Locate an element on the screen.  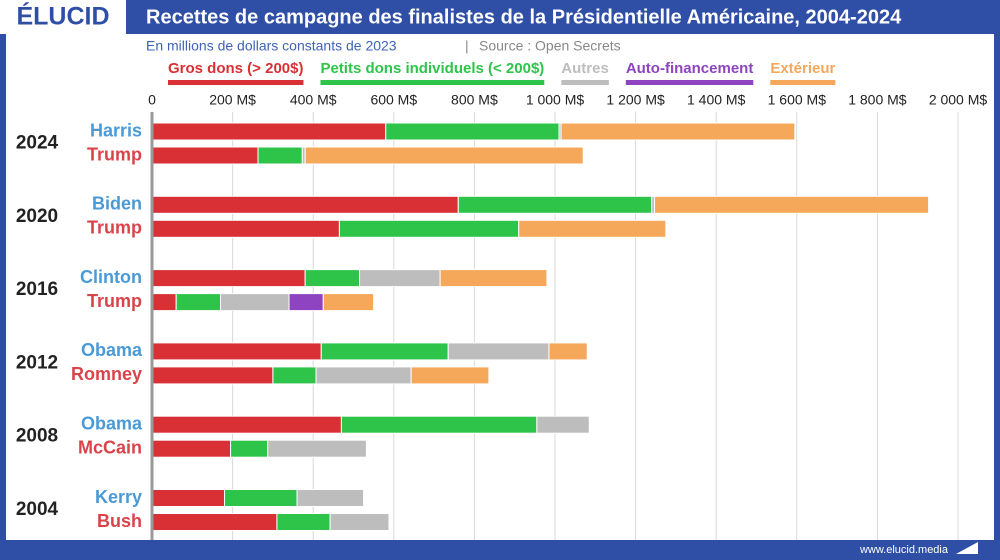
x-tick-label: 1 000 M$ is located at coordinates (555, 100).